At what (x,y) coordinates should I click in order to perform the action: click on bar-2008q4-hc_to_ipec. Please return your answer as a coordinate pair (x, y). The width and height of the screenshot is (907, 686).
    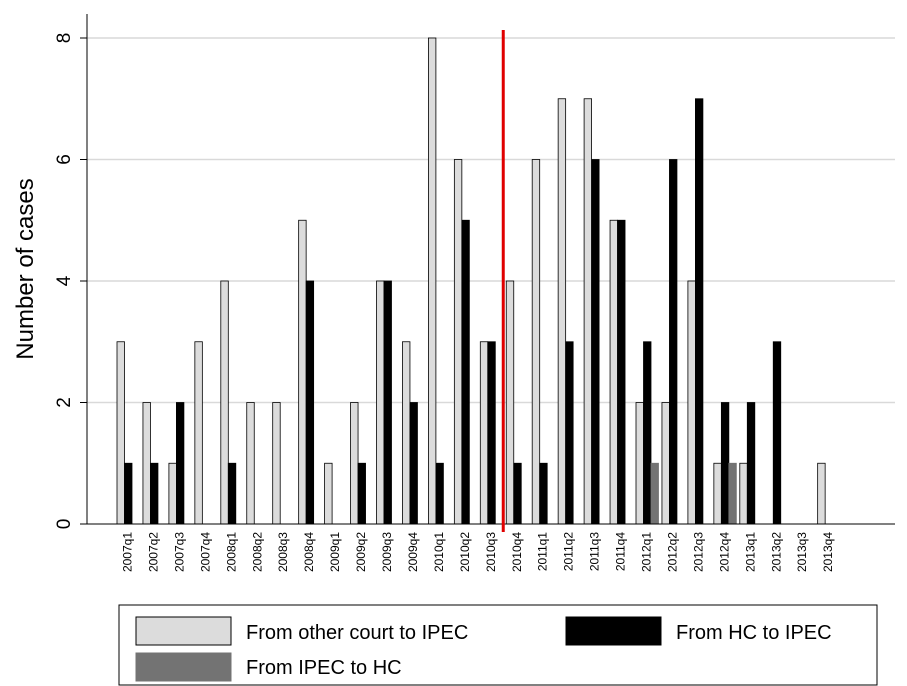
    Looking at the image, I should click on (310, 402).